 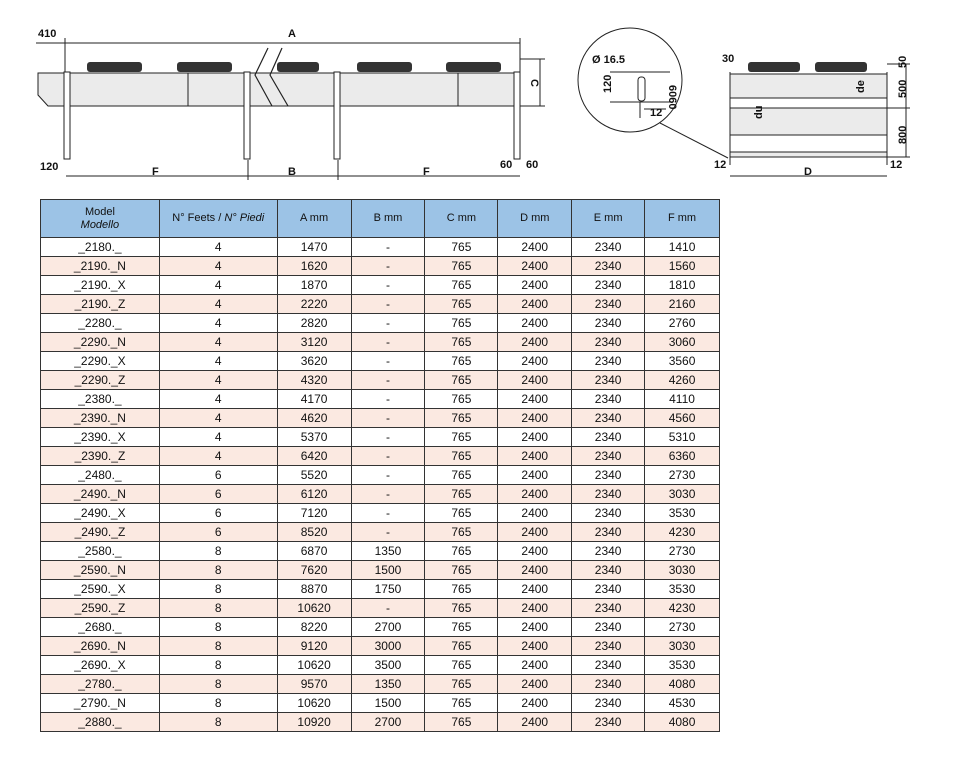 I want to click on dim-de: de, so click(x=861, y=86).